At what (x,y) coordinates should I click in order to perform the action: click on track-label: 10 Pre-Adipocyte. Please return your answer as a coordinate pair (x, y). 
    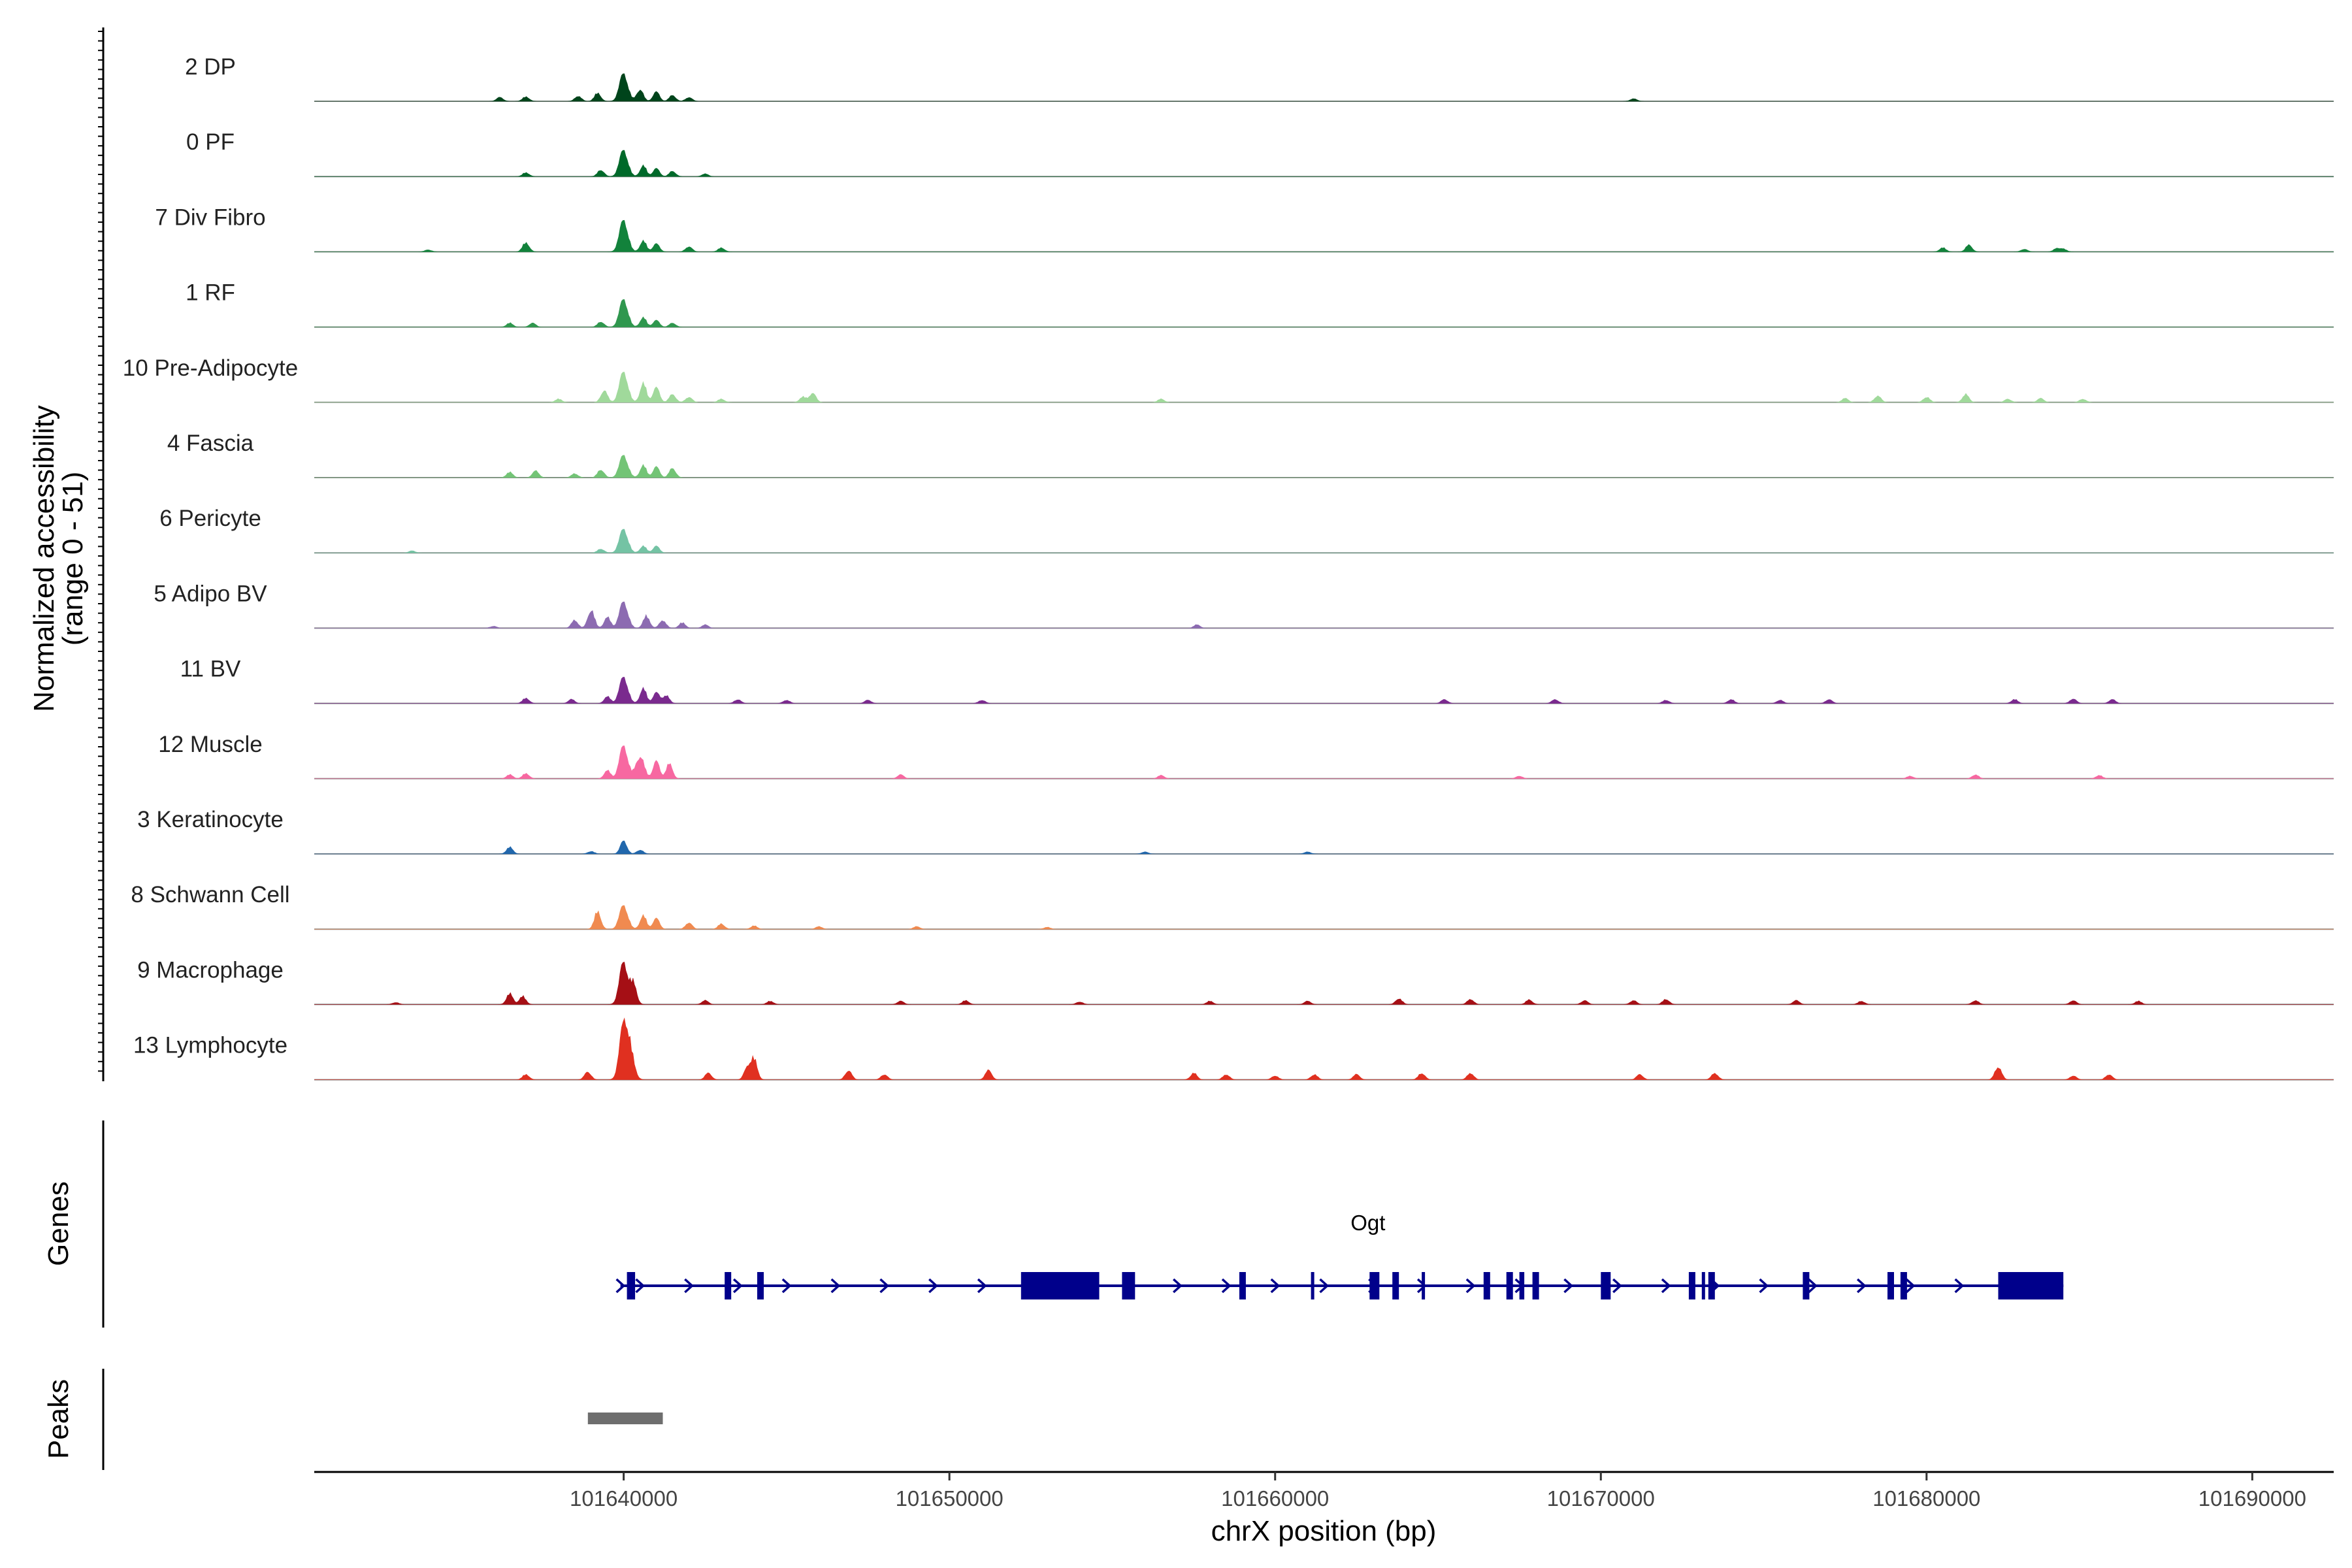
    Looking at the image, I should click on (210, 368).